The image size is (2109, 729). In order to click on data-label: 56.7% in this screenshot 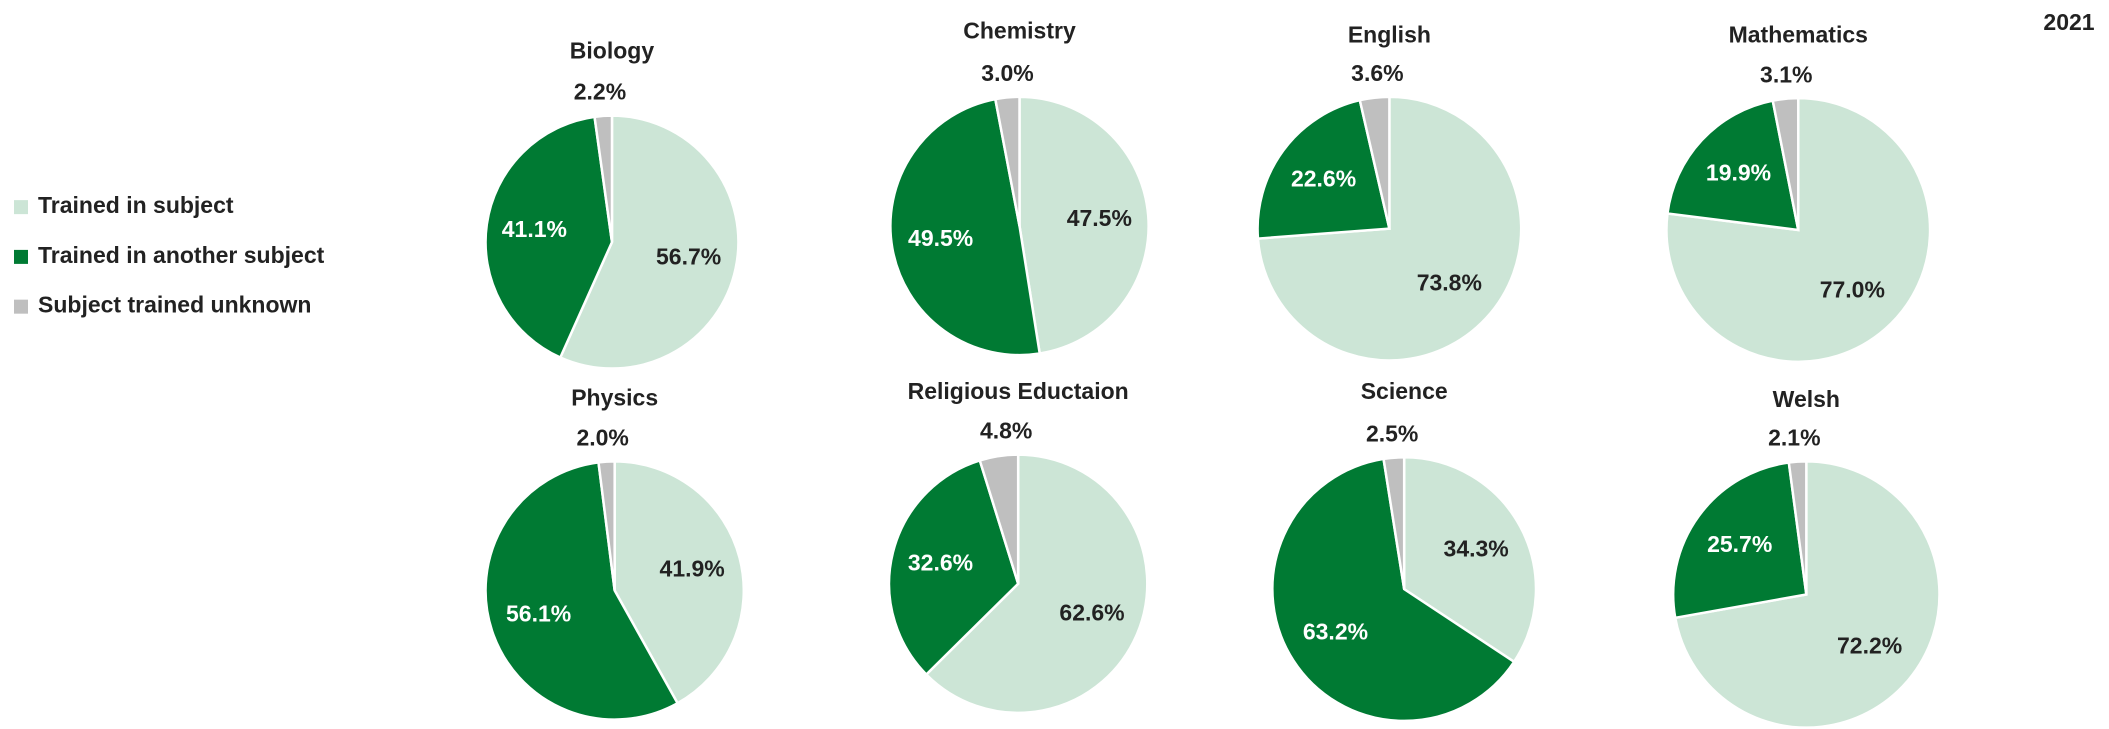, I will do `click(688, 257)`.